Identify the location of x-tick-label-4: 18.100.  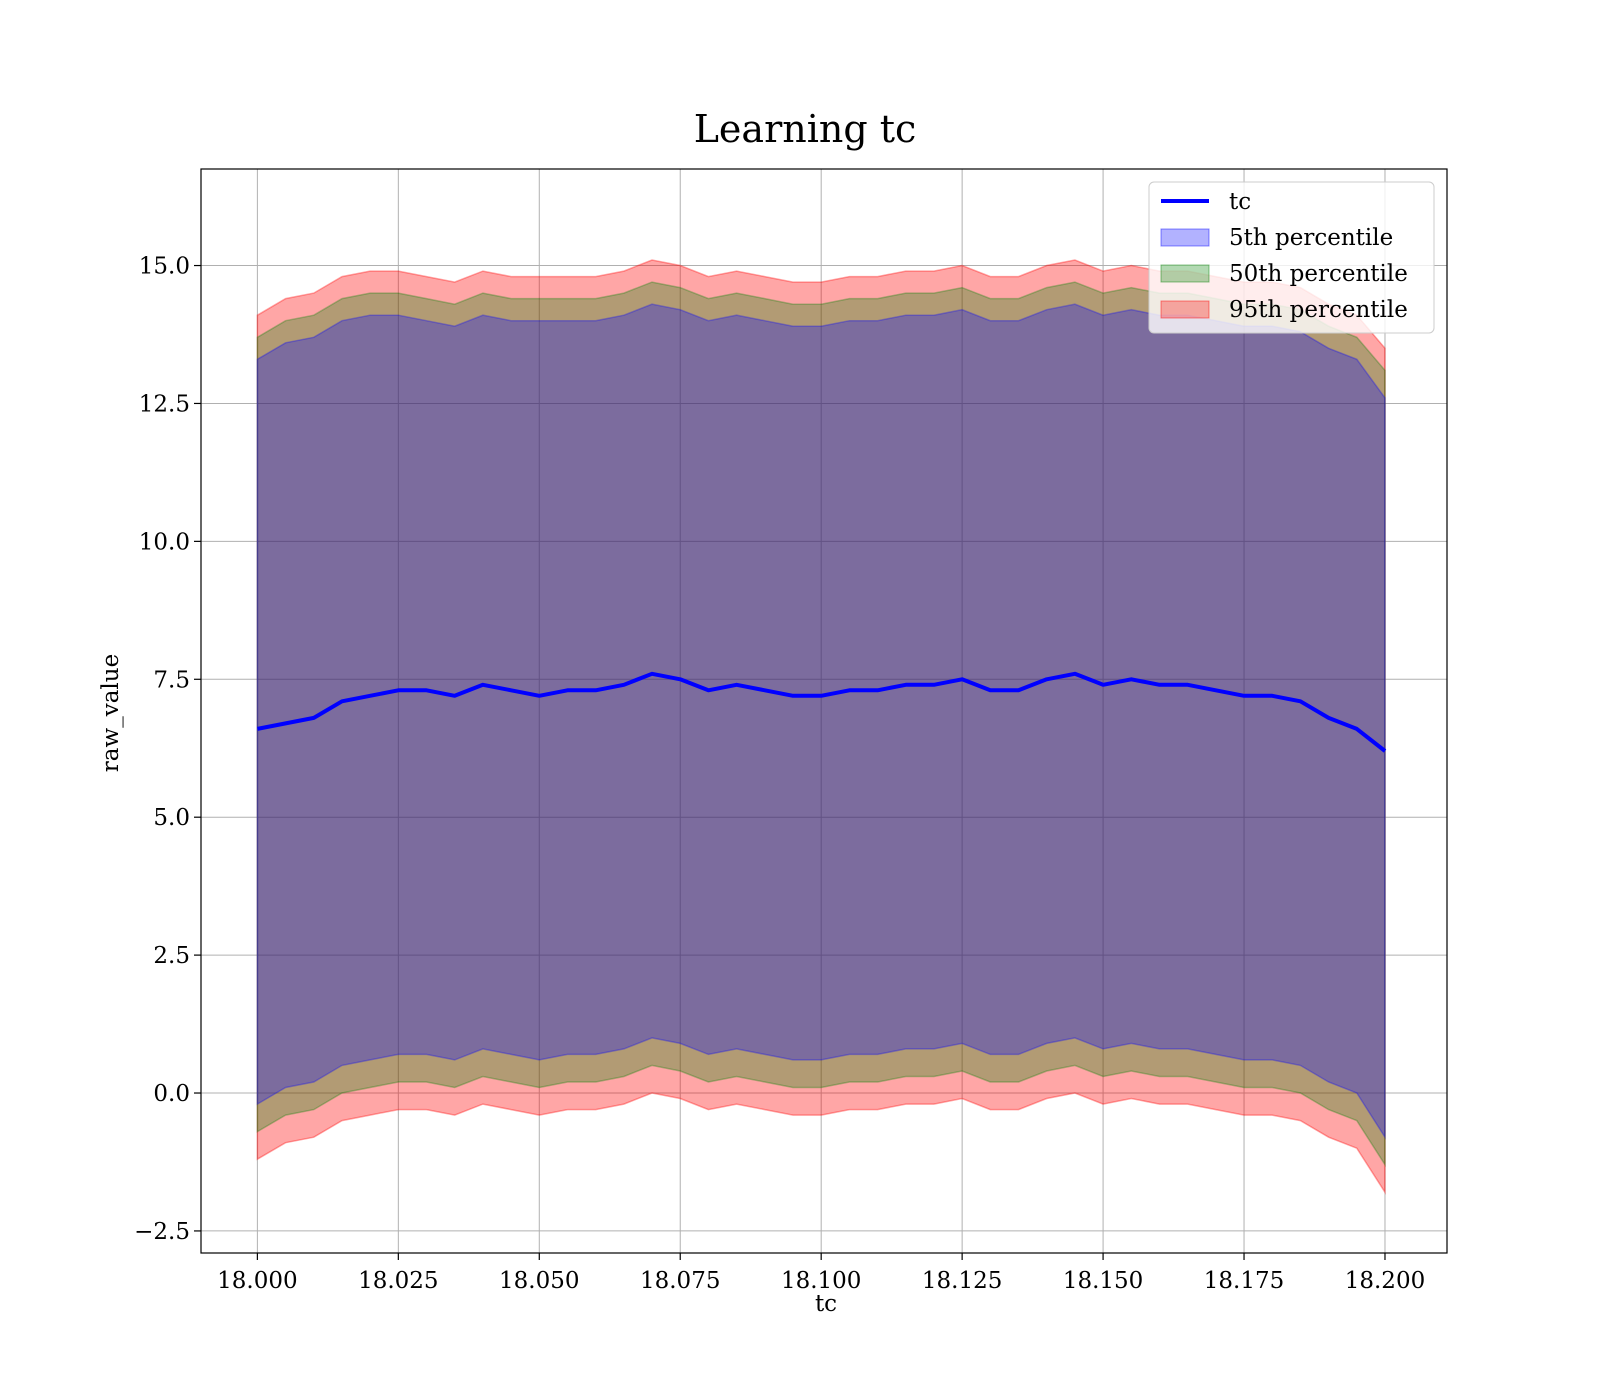
(821, 1281).